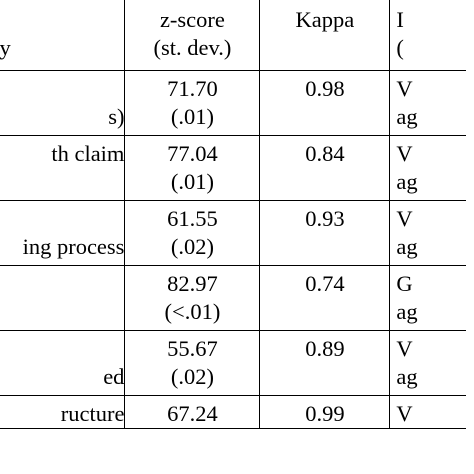  I want to click on row-category, so click(62, 298).